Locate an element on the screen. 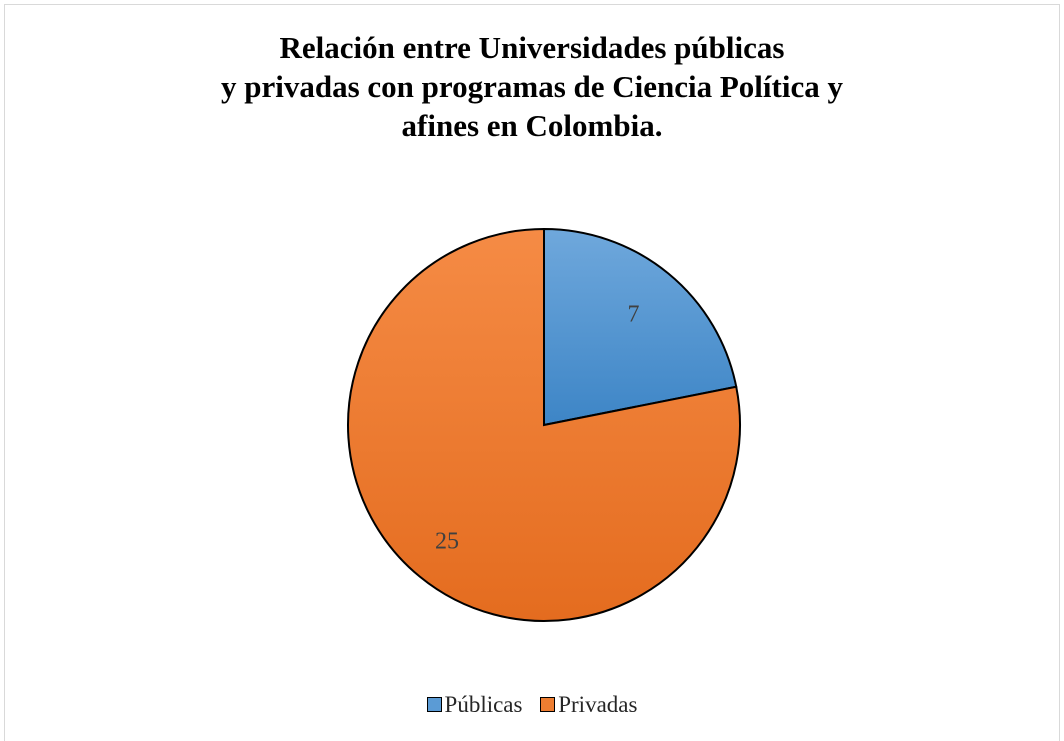  legend-item-publicas: Públicas is located at coordinates (474, 705).